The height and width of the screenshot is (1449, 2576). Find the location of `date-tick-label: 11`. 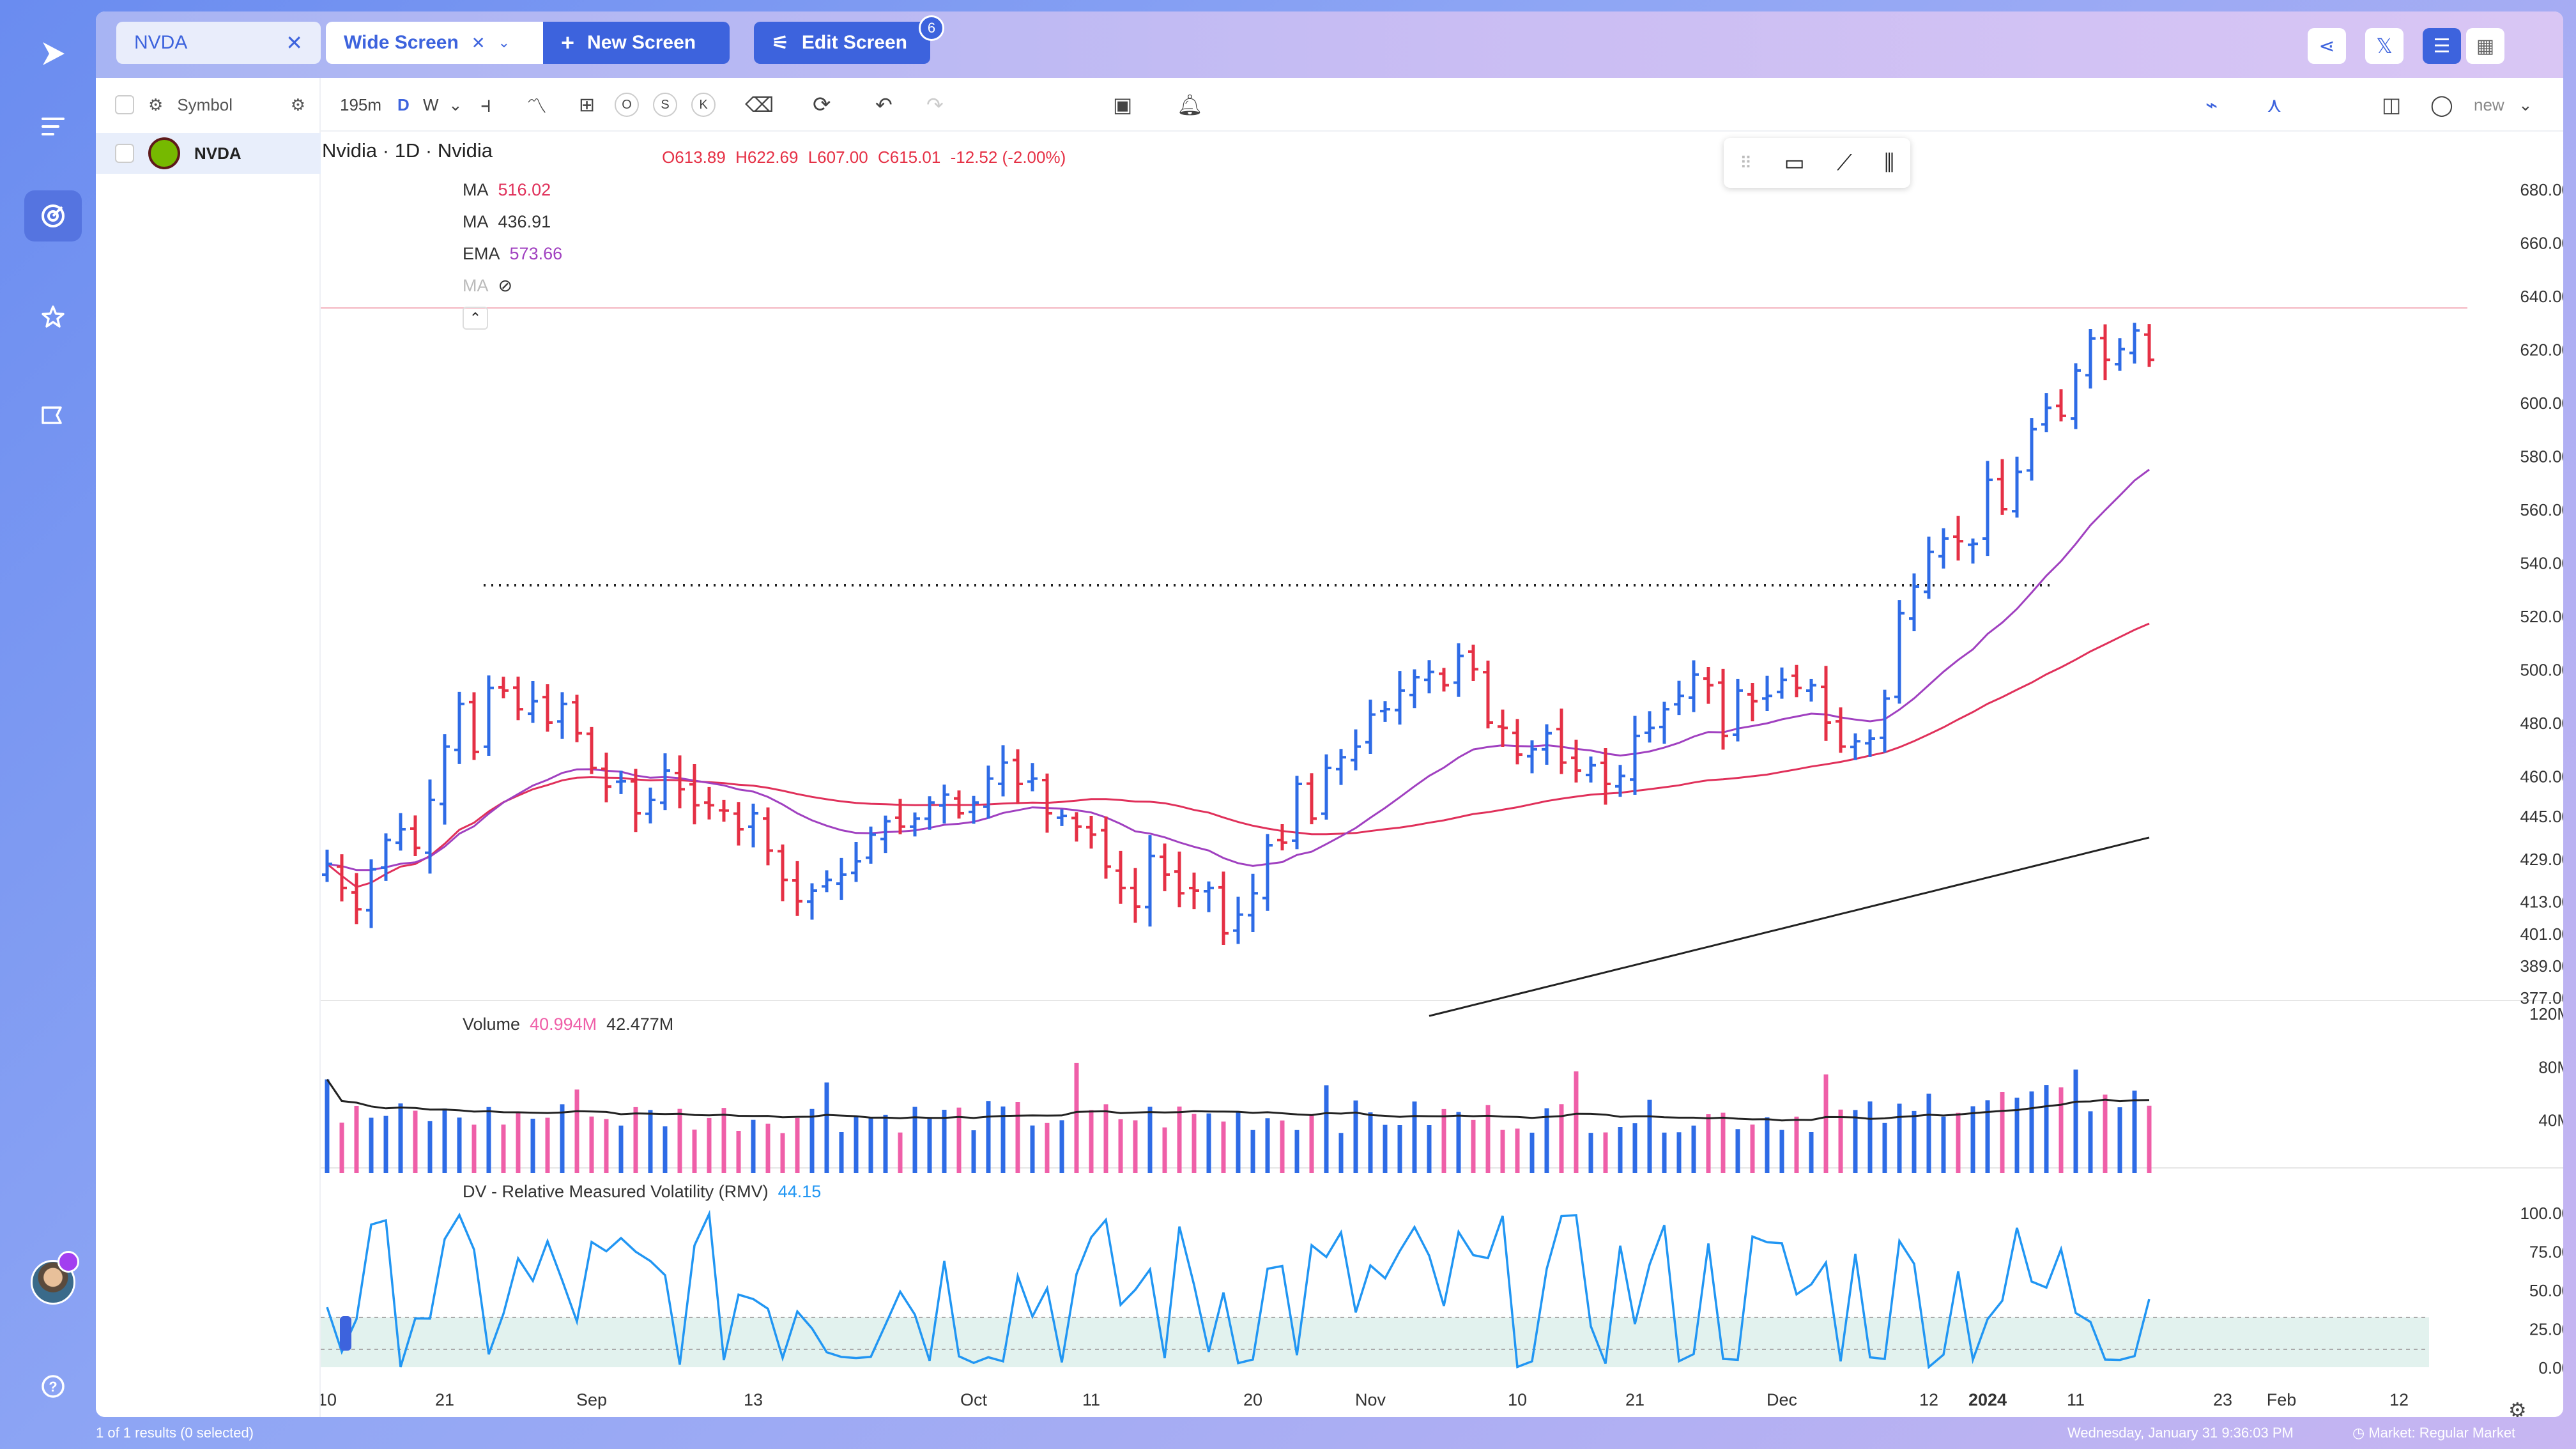

date-tick-label: 11 is located at coordinates (2076, 1399).